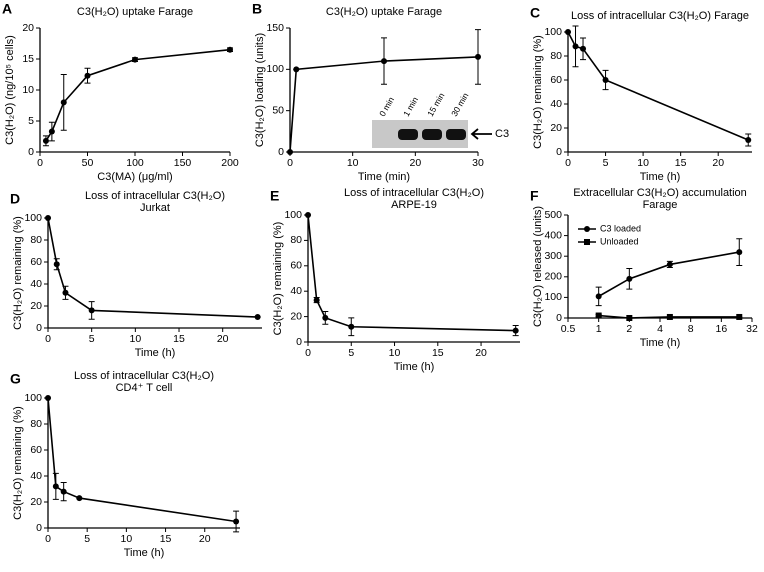 Image resolution: width=764 pixels, height=572 pixels. Describe the element at coordinates (7, 9) in the screenshot. I see `panel-label: A` at that location.